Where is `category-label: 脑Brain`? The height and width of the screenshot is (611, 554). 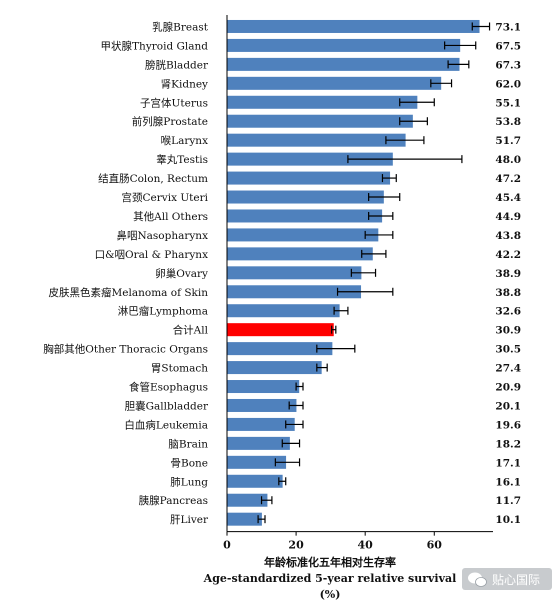
category-label: 脑Brain is located at coordinates (188, 443).